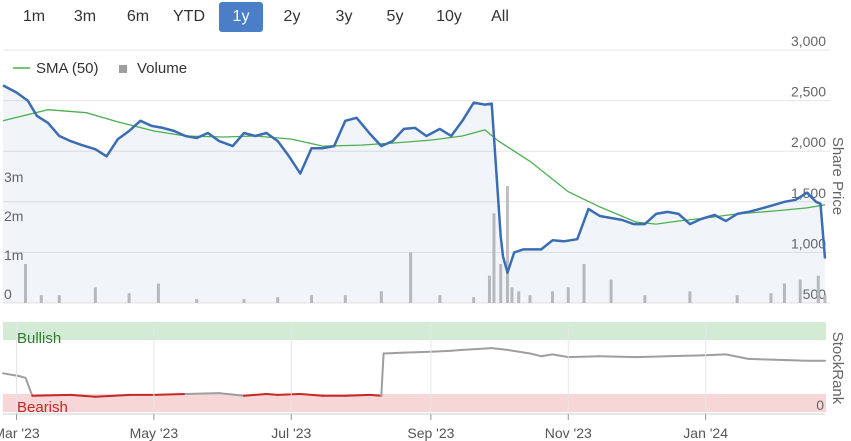 Image resolution: width=851 pixels, height=441 pixels. Describe the element at coordinates (808, 142) in the screenshot. I see `price-tick-label: 2,000` at that location.